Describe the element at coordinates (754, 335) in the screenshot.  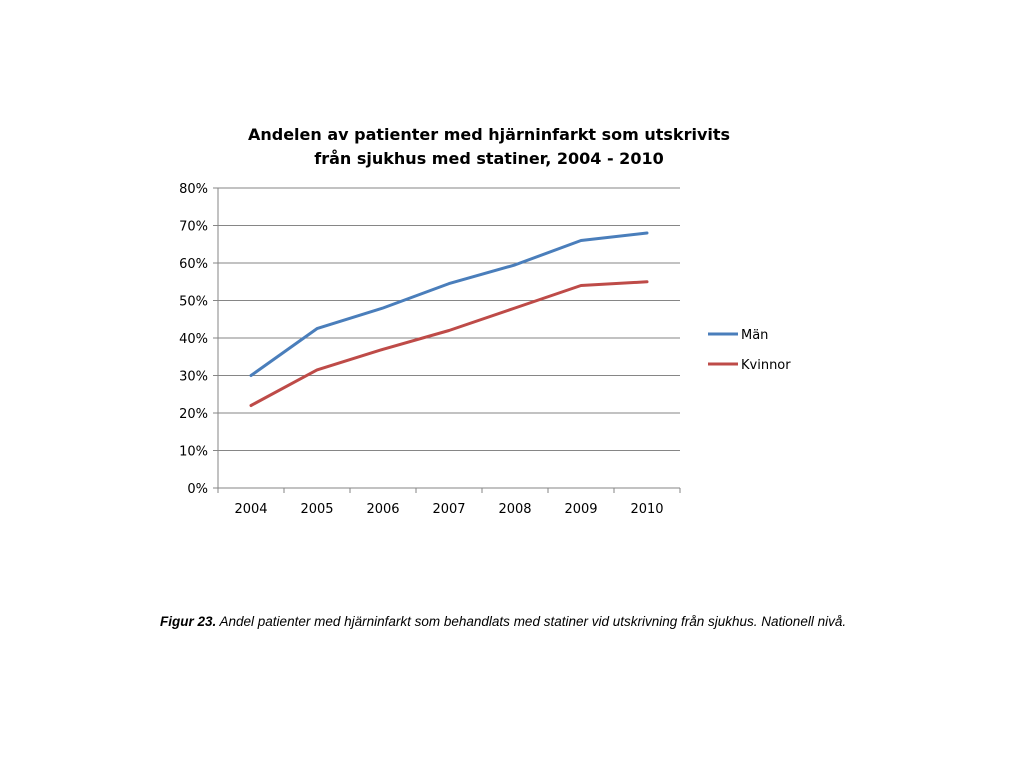
I see `legend-label: Män` at that location.